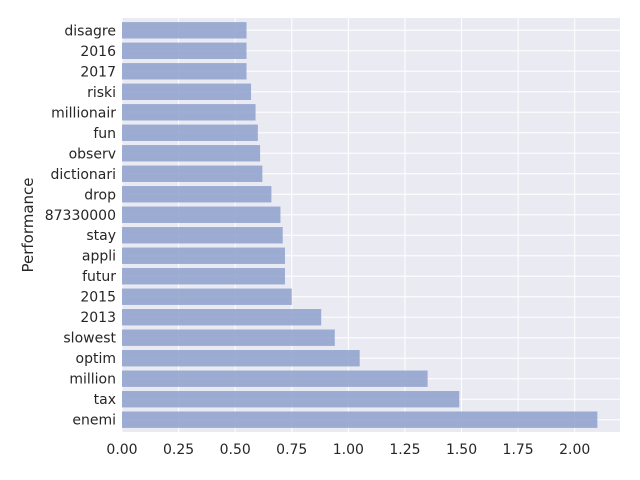 The width and height of the screenshot is (640, 480). What do you see at coordinates (275, 378) in the screenshot?
I see `bar-million` at bounding box center [275, 378].